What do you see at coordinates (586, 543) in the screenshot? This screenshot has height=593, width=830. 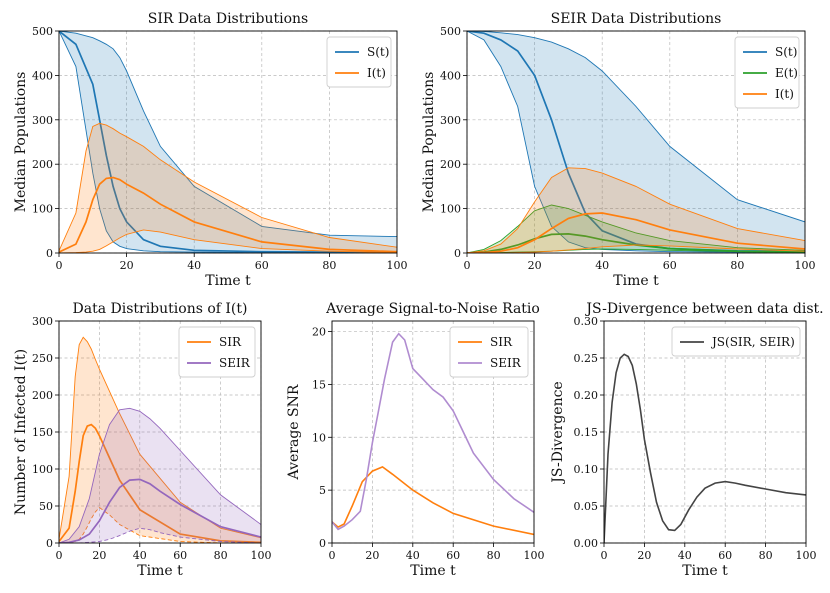 I see `y-tick-label: 0.00` at bounding box center [586, 543].